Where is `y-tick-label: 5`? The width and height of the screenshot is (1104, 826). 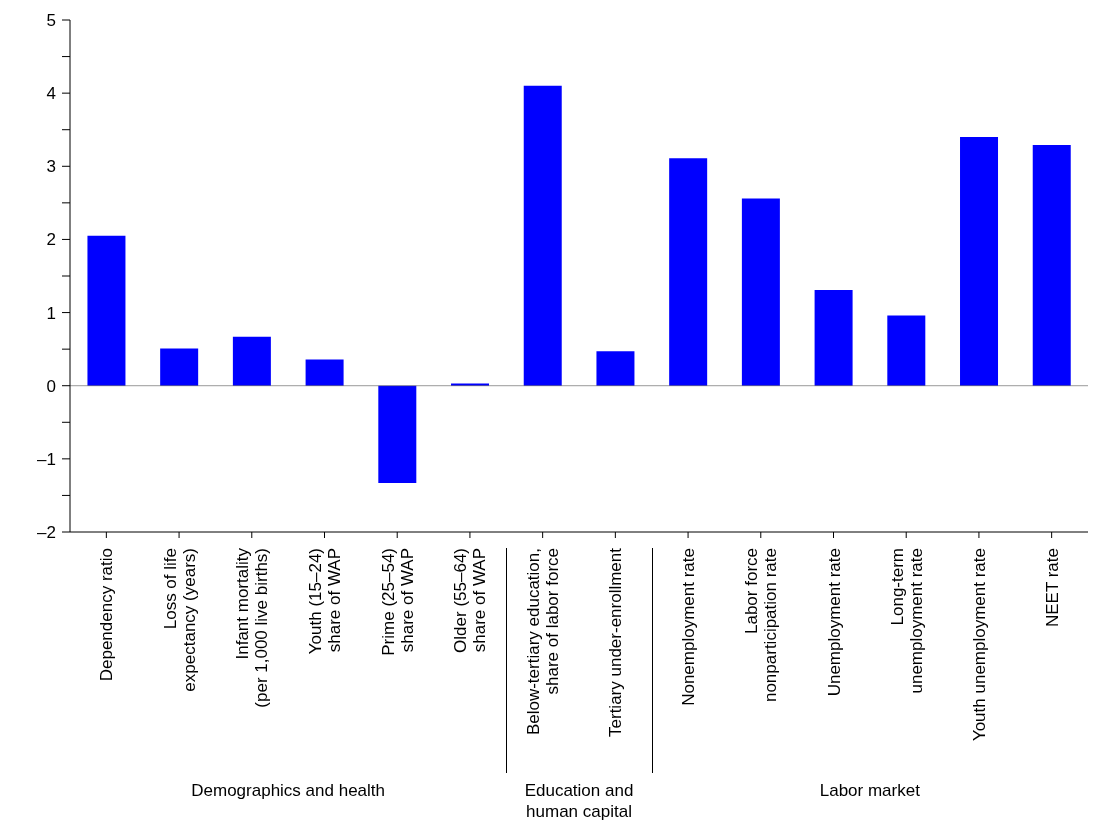 y-tick-label: 5 is located at coordinates (51, 20).